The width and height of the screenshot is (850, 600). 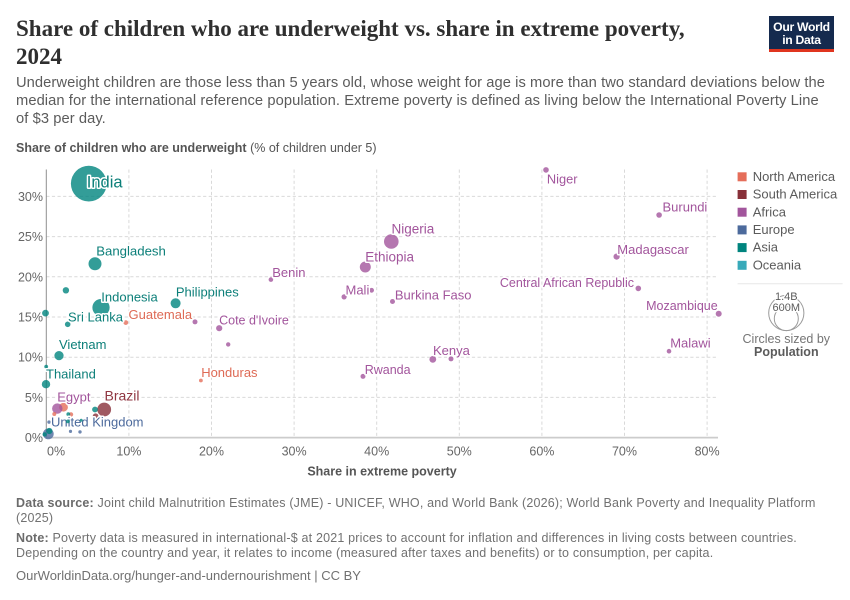 What do you see at coordinates (567, 283) in the screenshot?
I see `svg-text: Central African Republic` at bounding box center [567, 283].